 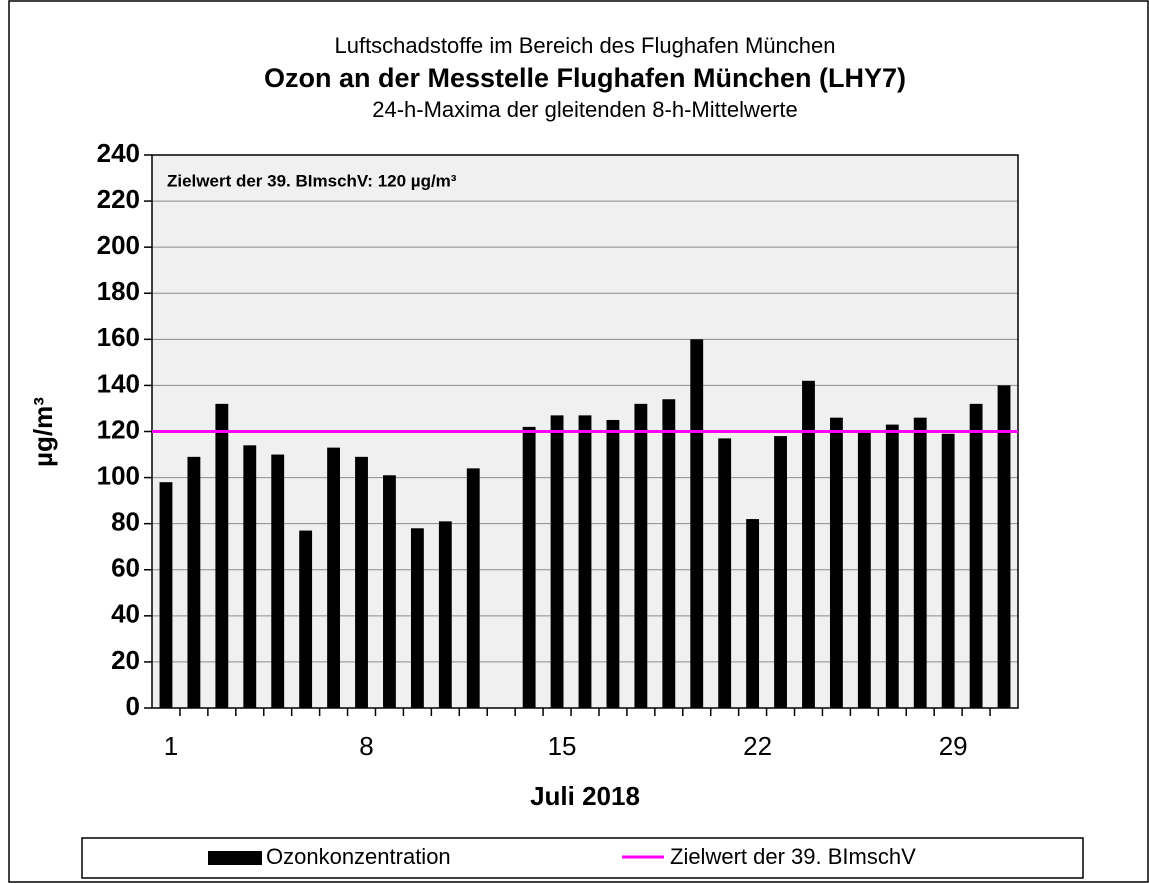 What do you see at coordinates (118, 429) in the screenshot?
I see `y-tick-label: 120` at bounding box center [118, 429].